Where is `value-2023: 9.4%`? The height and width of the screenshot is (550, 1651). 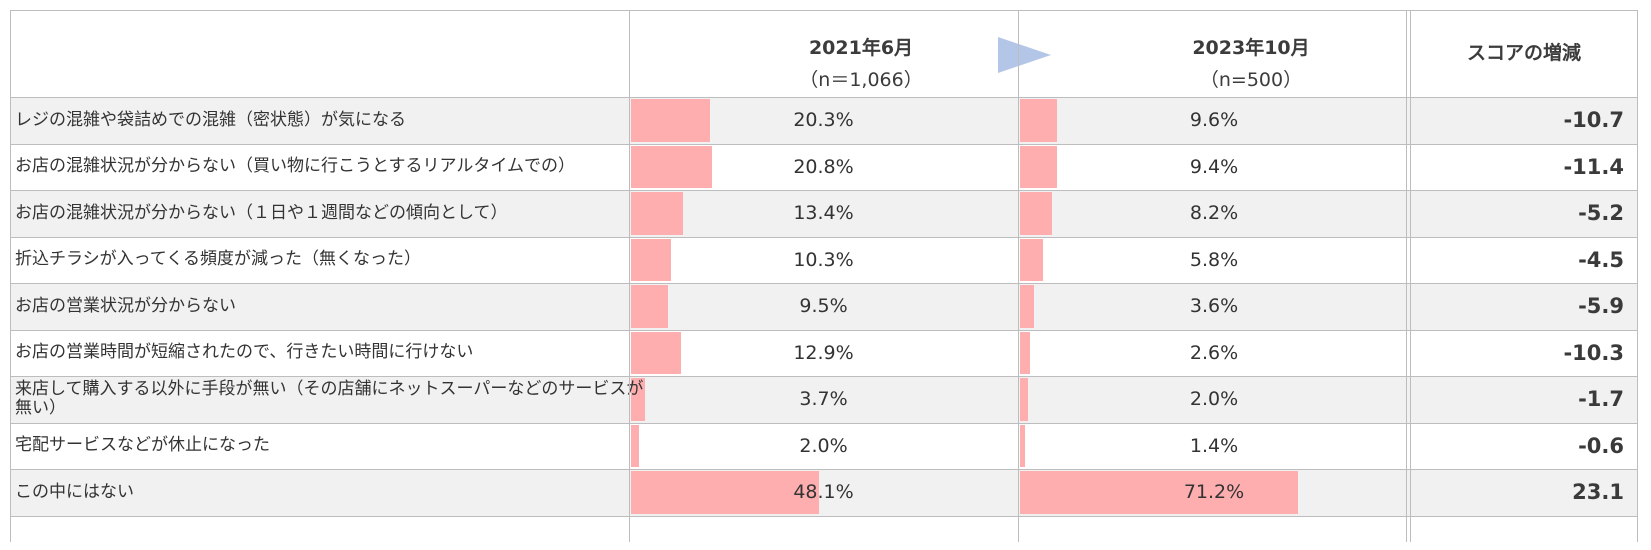 value-2023: 9.4% is located at coordinates (1214, 166).